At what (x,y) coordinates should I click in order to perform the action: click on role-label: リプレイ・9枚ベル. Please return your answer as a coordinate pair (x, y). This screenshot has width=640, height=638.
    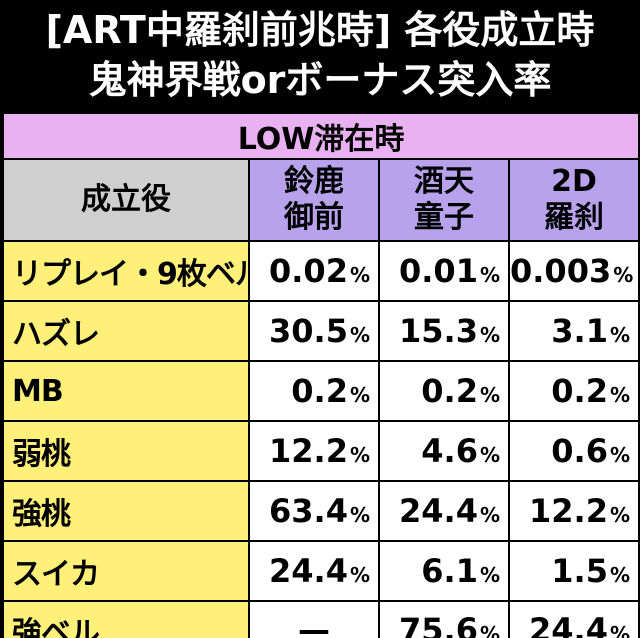
    Looking at the image, I should click on (126, 271).